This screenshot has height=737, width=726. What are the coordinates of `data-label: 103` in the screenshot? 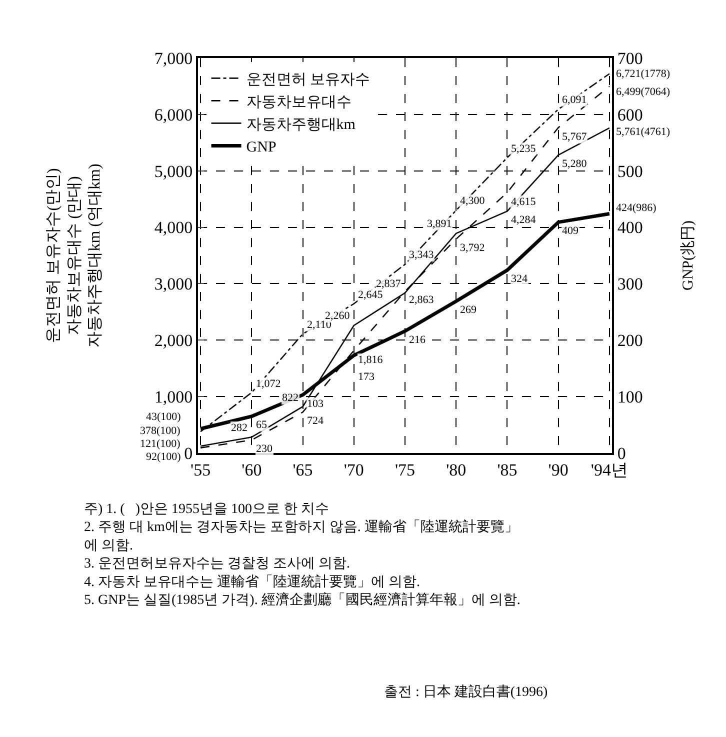 It's located at (315, 404).